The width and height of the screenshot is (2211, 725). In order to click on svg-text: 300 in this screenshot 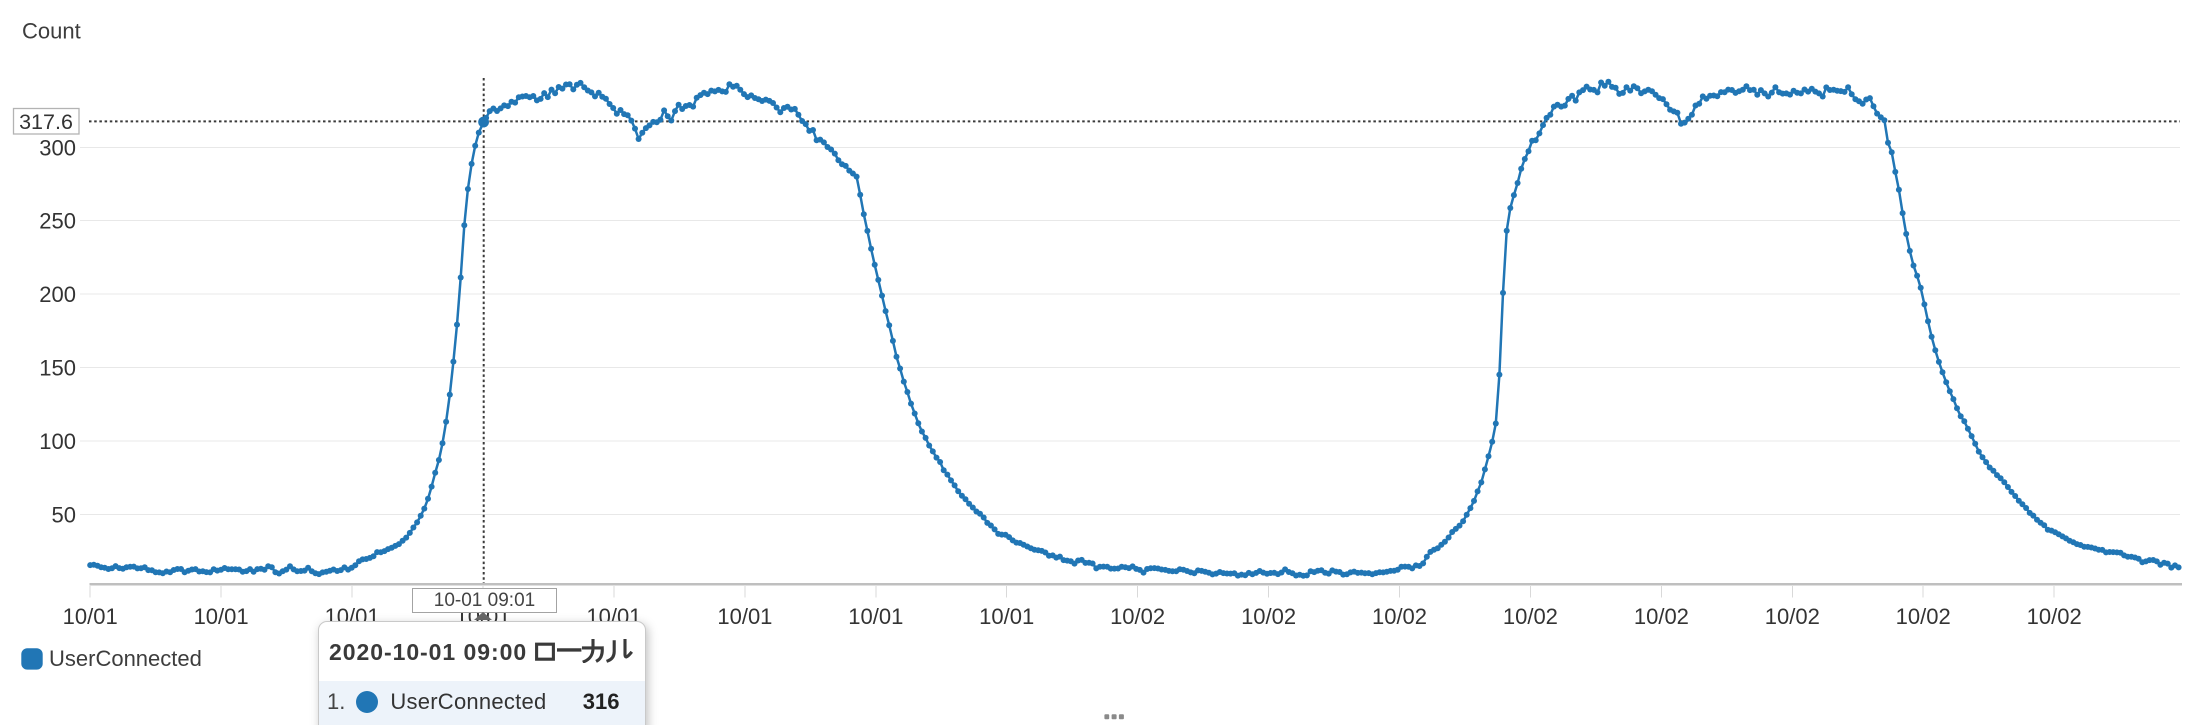, I will do `click(57, 147)`.